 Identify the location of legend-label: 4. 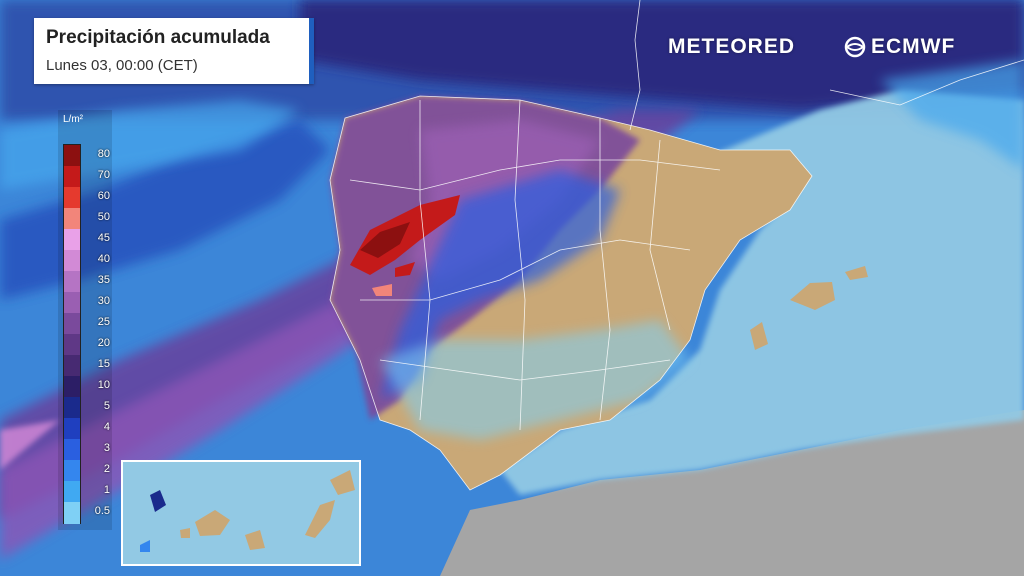
(106, 426).